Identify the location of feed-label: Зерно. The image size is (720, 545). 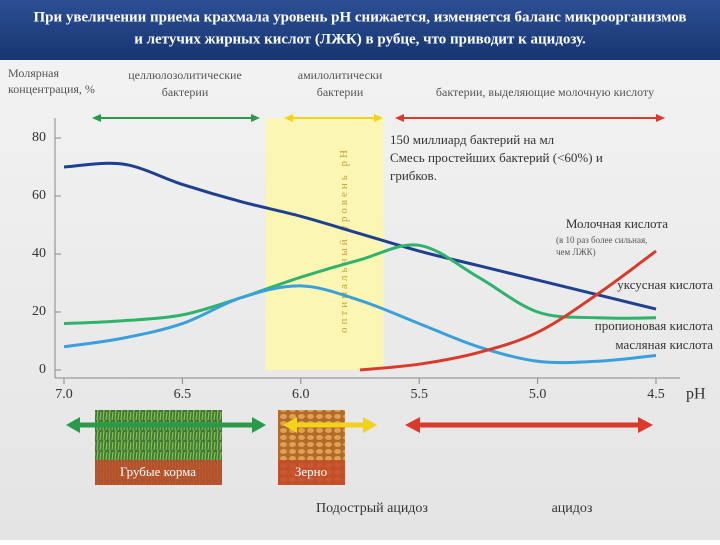
(311, 471).